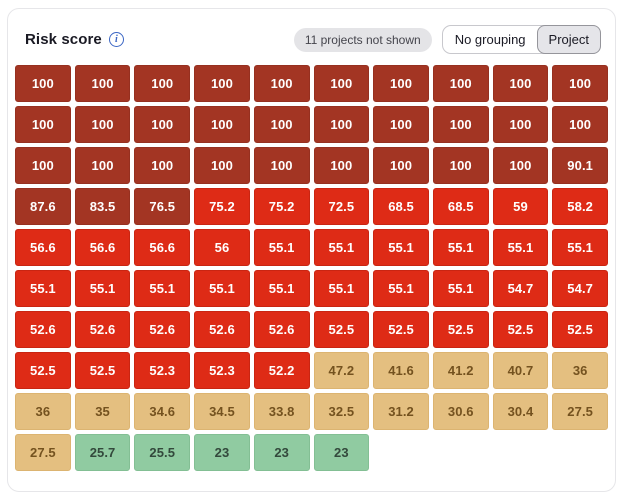  What do you see at coordinates (162, 452) in the screenshot?
I see `risk-tile: 25.5` at bounding box center [162, 452].